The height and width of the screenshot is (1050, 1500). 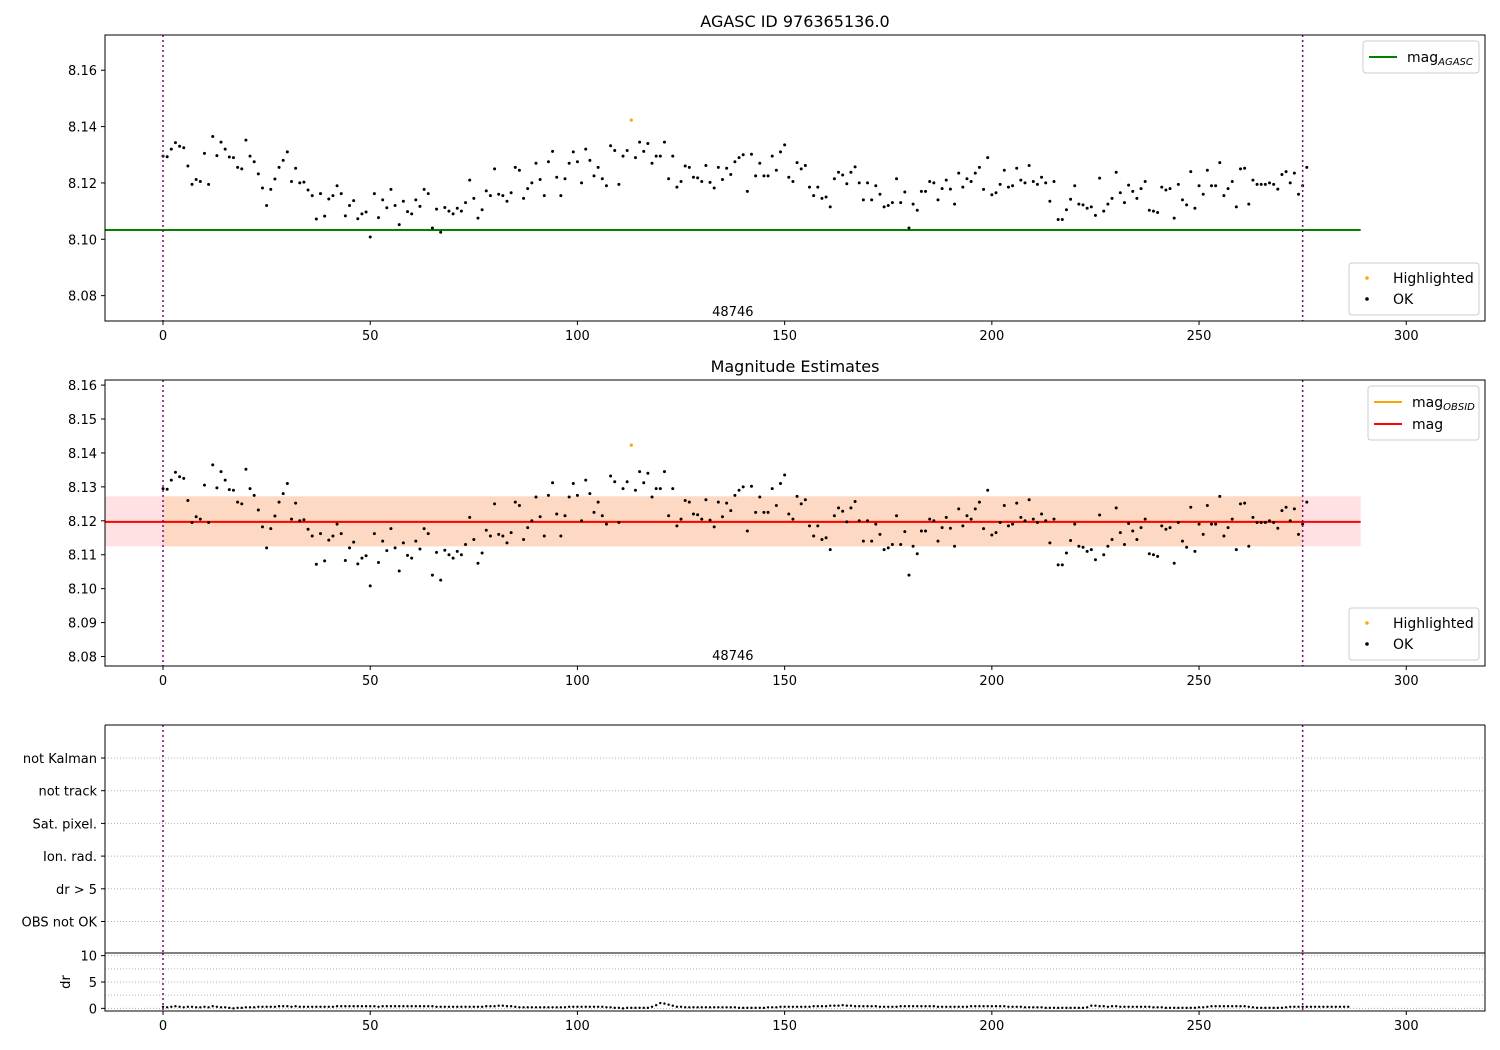 I want to click on points-legend-label: Highlighted, so click(x=1433, y=624).